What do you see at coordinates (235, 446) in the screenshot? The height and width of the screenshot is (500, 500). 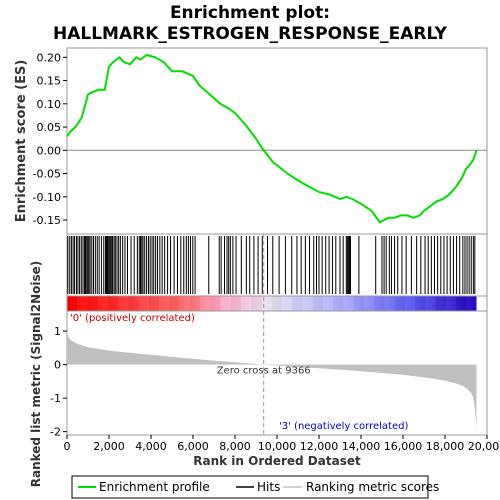 I see `x-tick-label: 8,000` at bounding box center [235, 446].